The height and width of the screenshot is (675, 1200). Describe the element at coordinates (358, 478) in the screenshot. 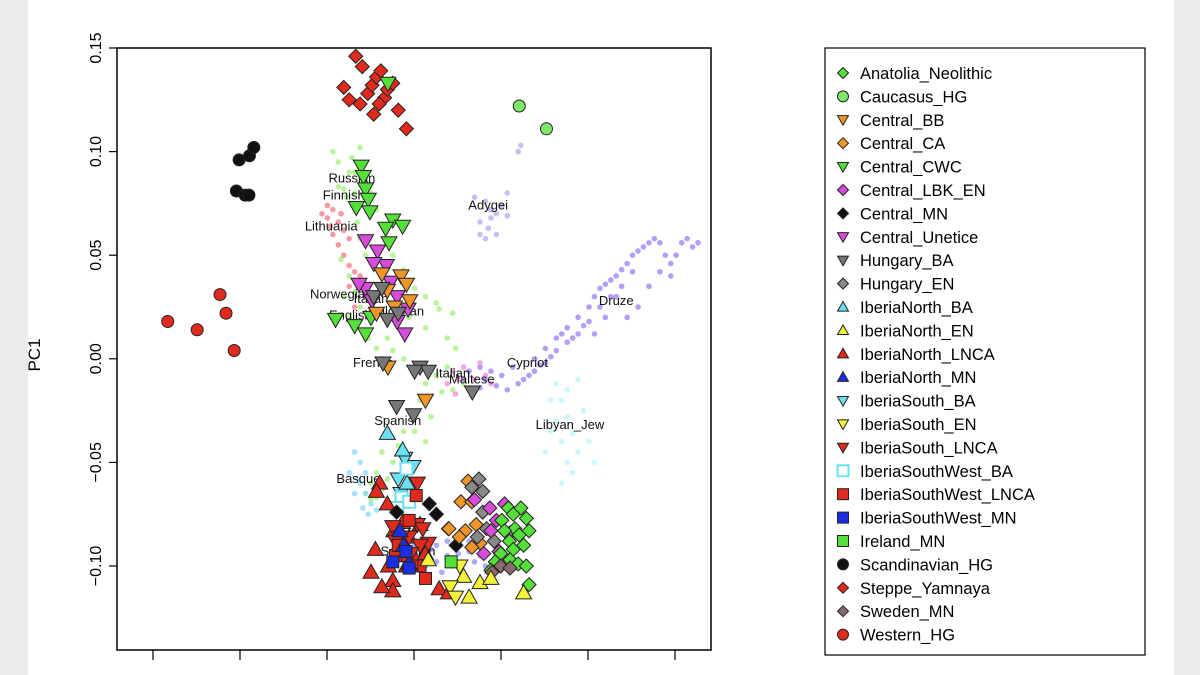

I see `population-label: Basque` at that location.